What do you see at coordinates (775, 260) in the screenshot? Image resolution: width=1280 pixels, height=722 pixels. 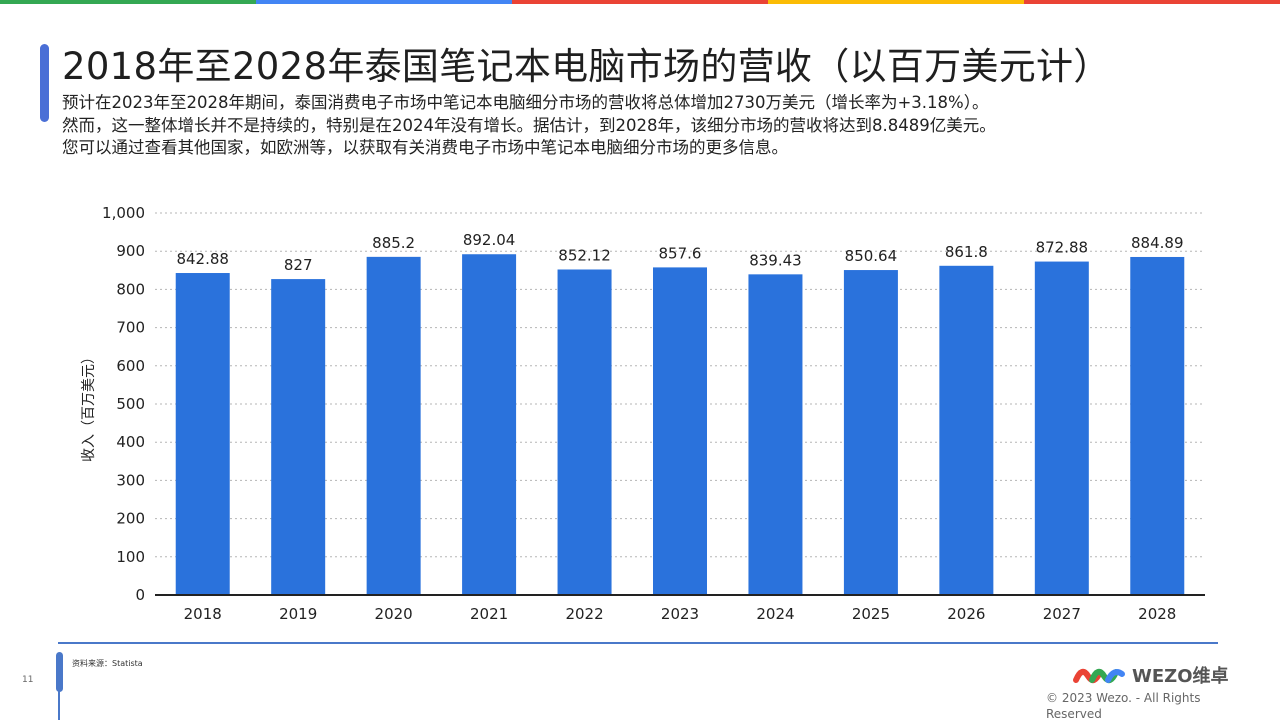 I see `data-label: 839.43` at bounding box center [775, 260].